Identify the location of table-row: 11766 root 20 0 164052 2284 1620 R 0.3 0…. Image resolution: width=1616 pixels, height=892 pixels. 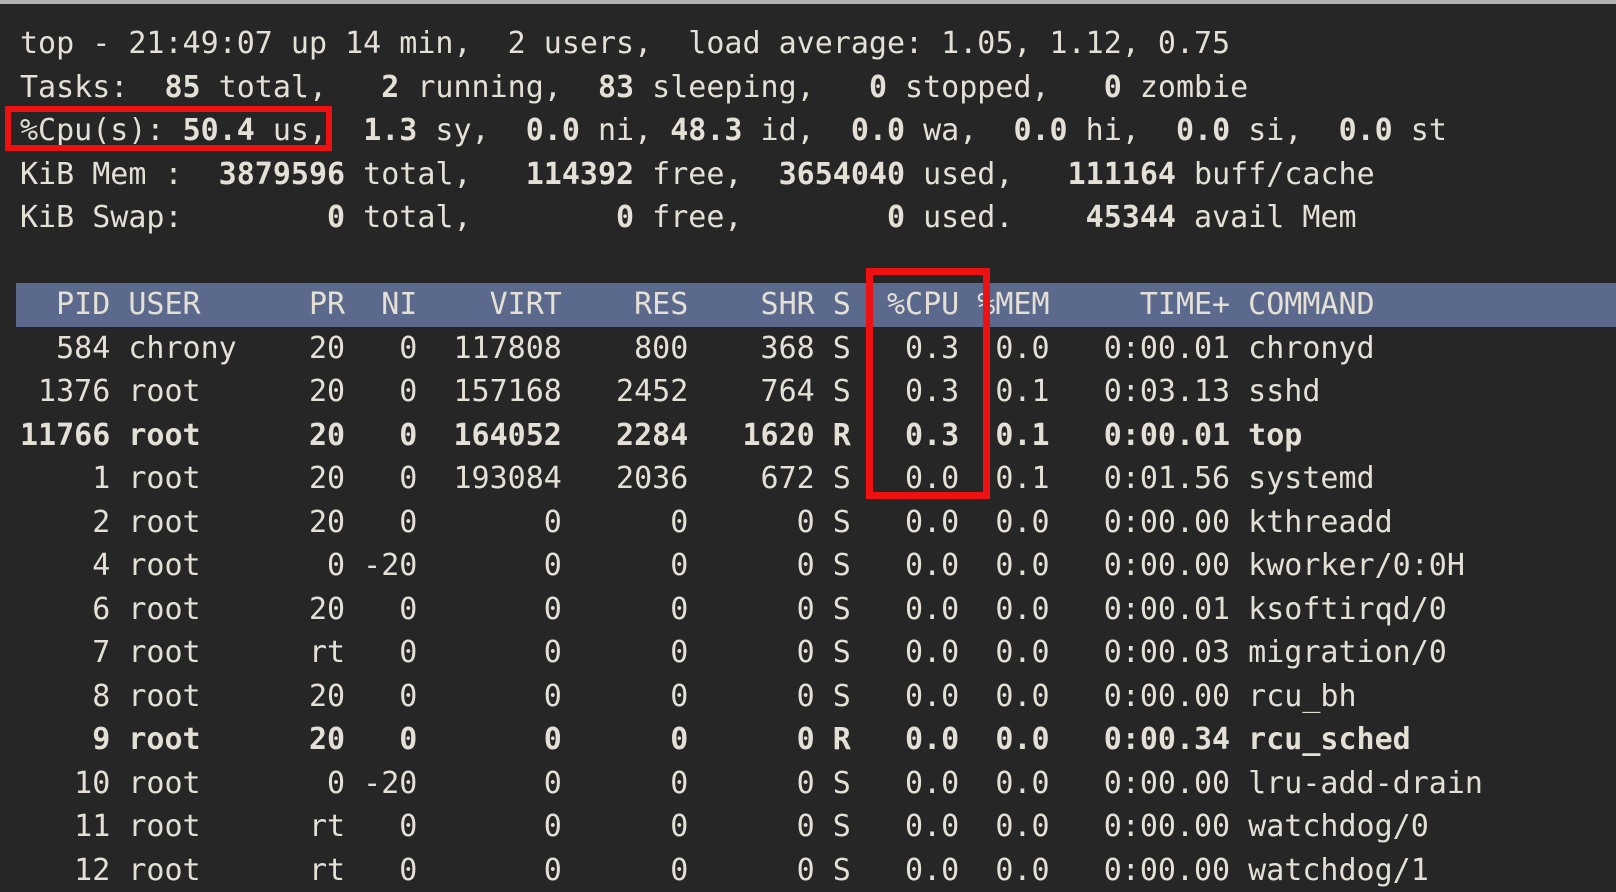
(818, 436).